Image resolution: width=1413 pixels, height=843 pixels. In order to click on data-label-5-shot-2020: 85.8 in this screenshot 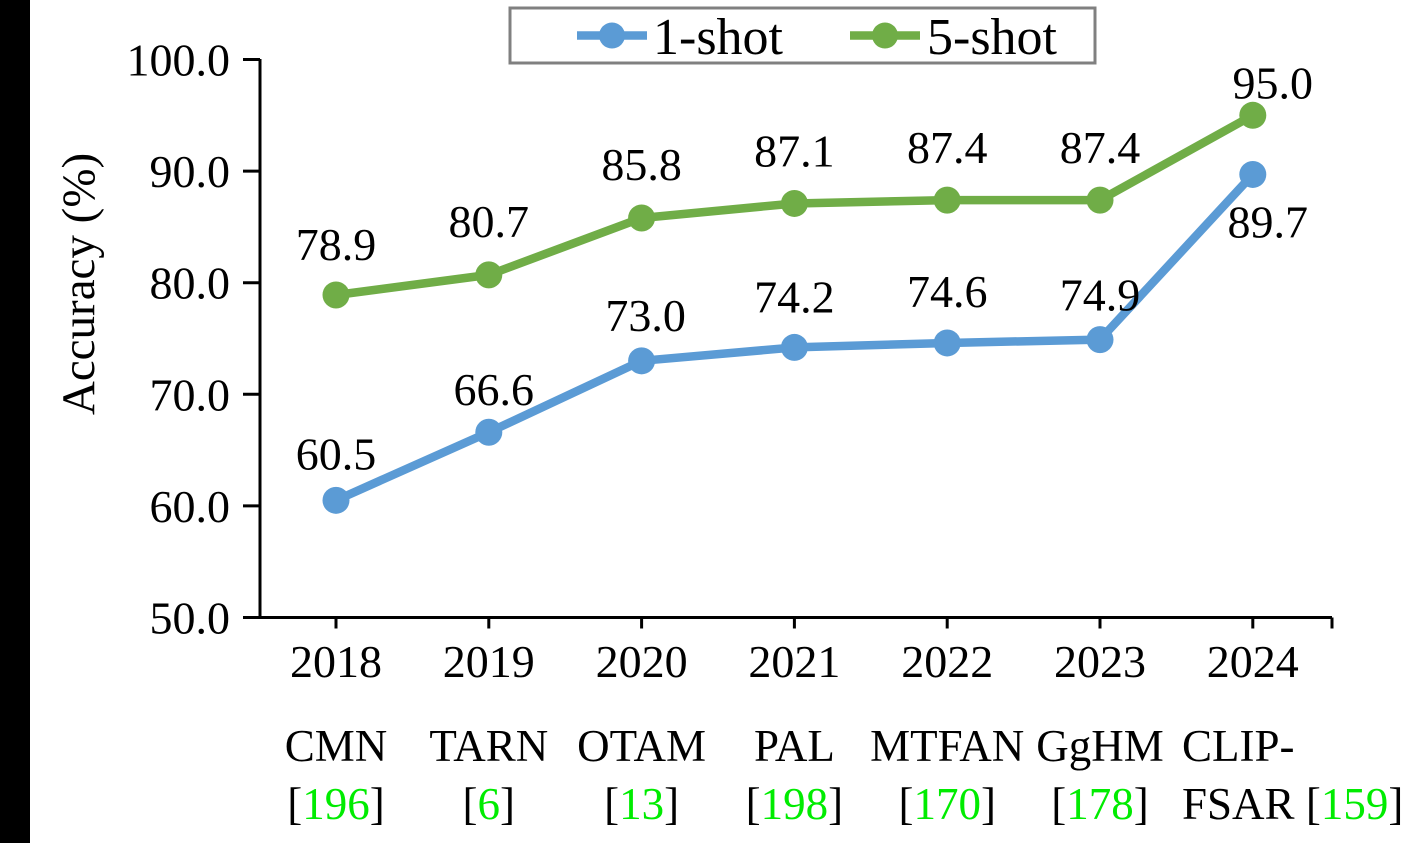, I will do `click(641, 164)`.